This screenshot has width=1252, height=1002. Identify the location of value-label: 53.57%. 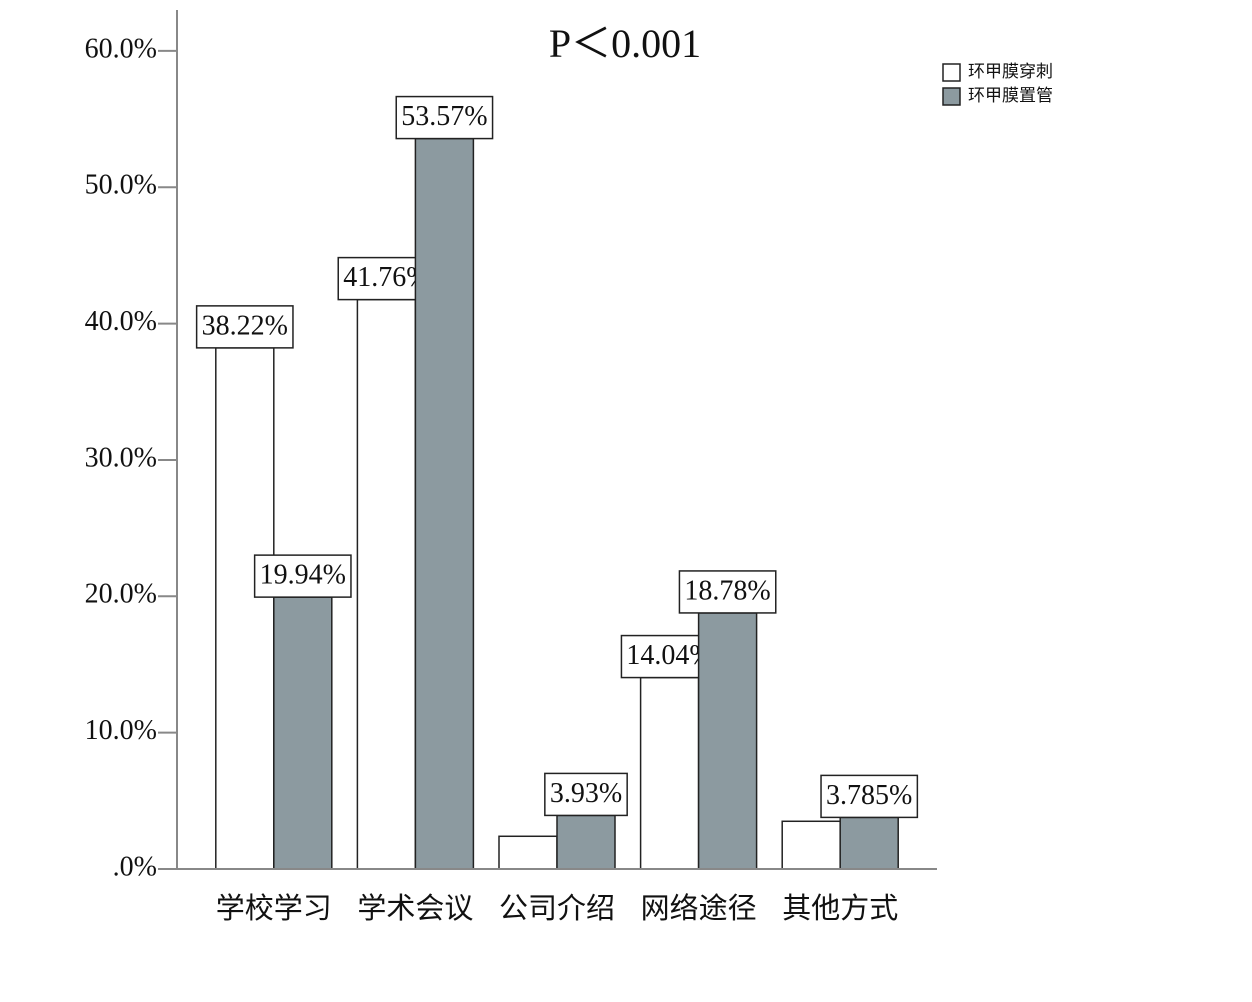
(444, 116).